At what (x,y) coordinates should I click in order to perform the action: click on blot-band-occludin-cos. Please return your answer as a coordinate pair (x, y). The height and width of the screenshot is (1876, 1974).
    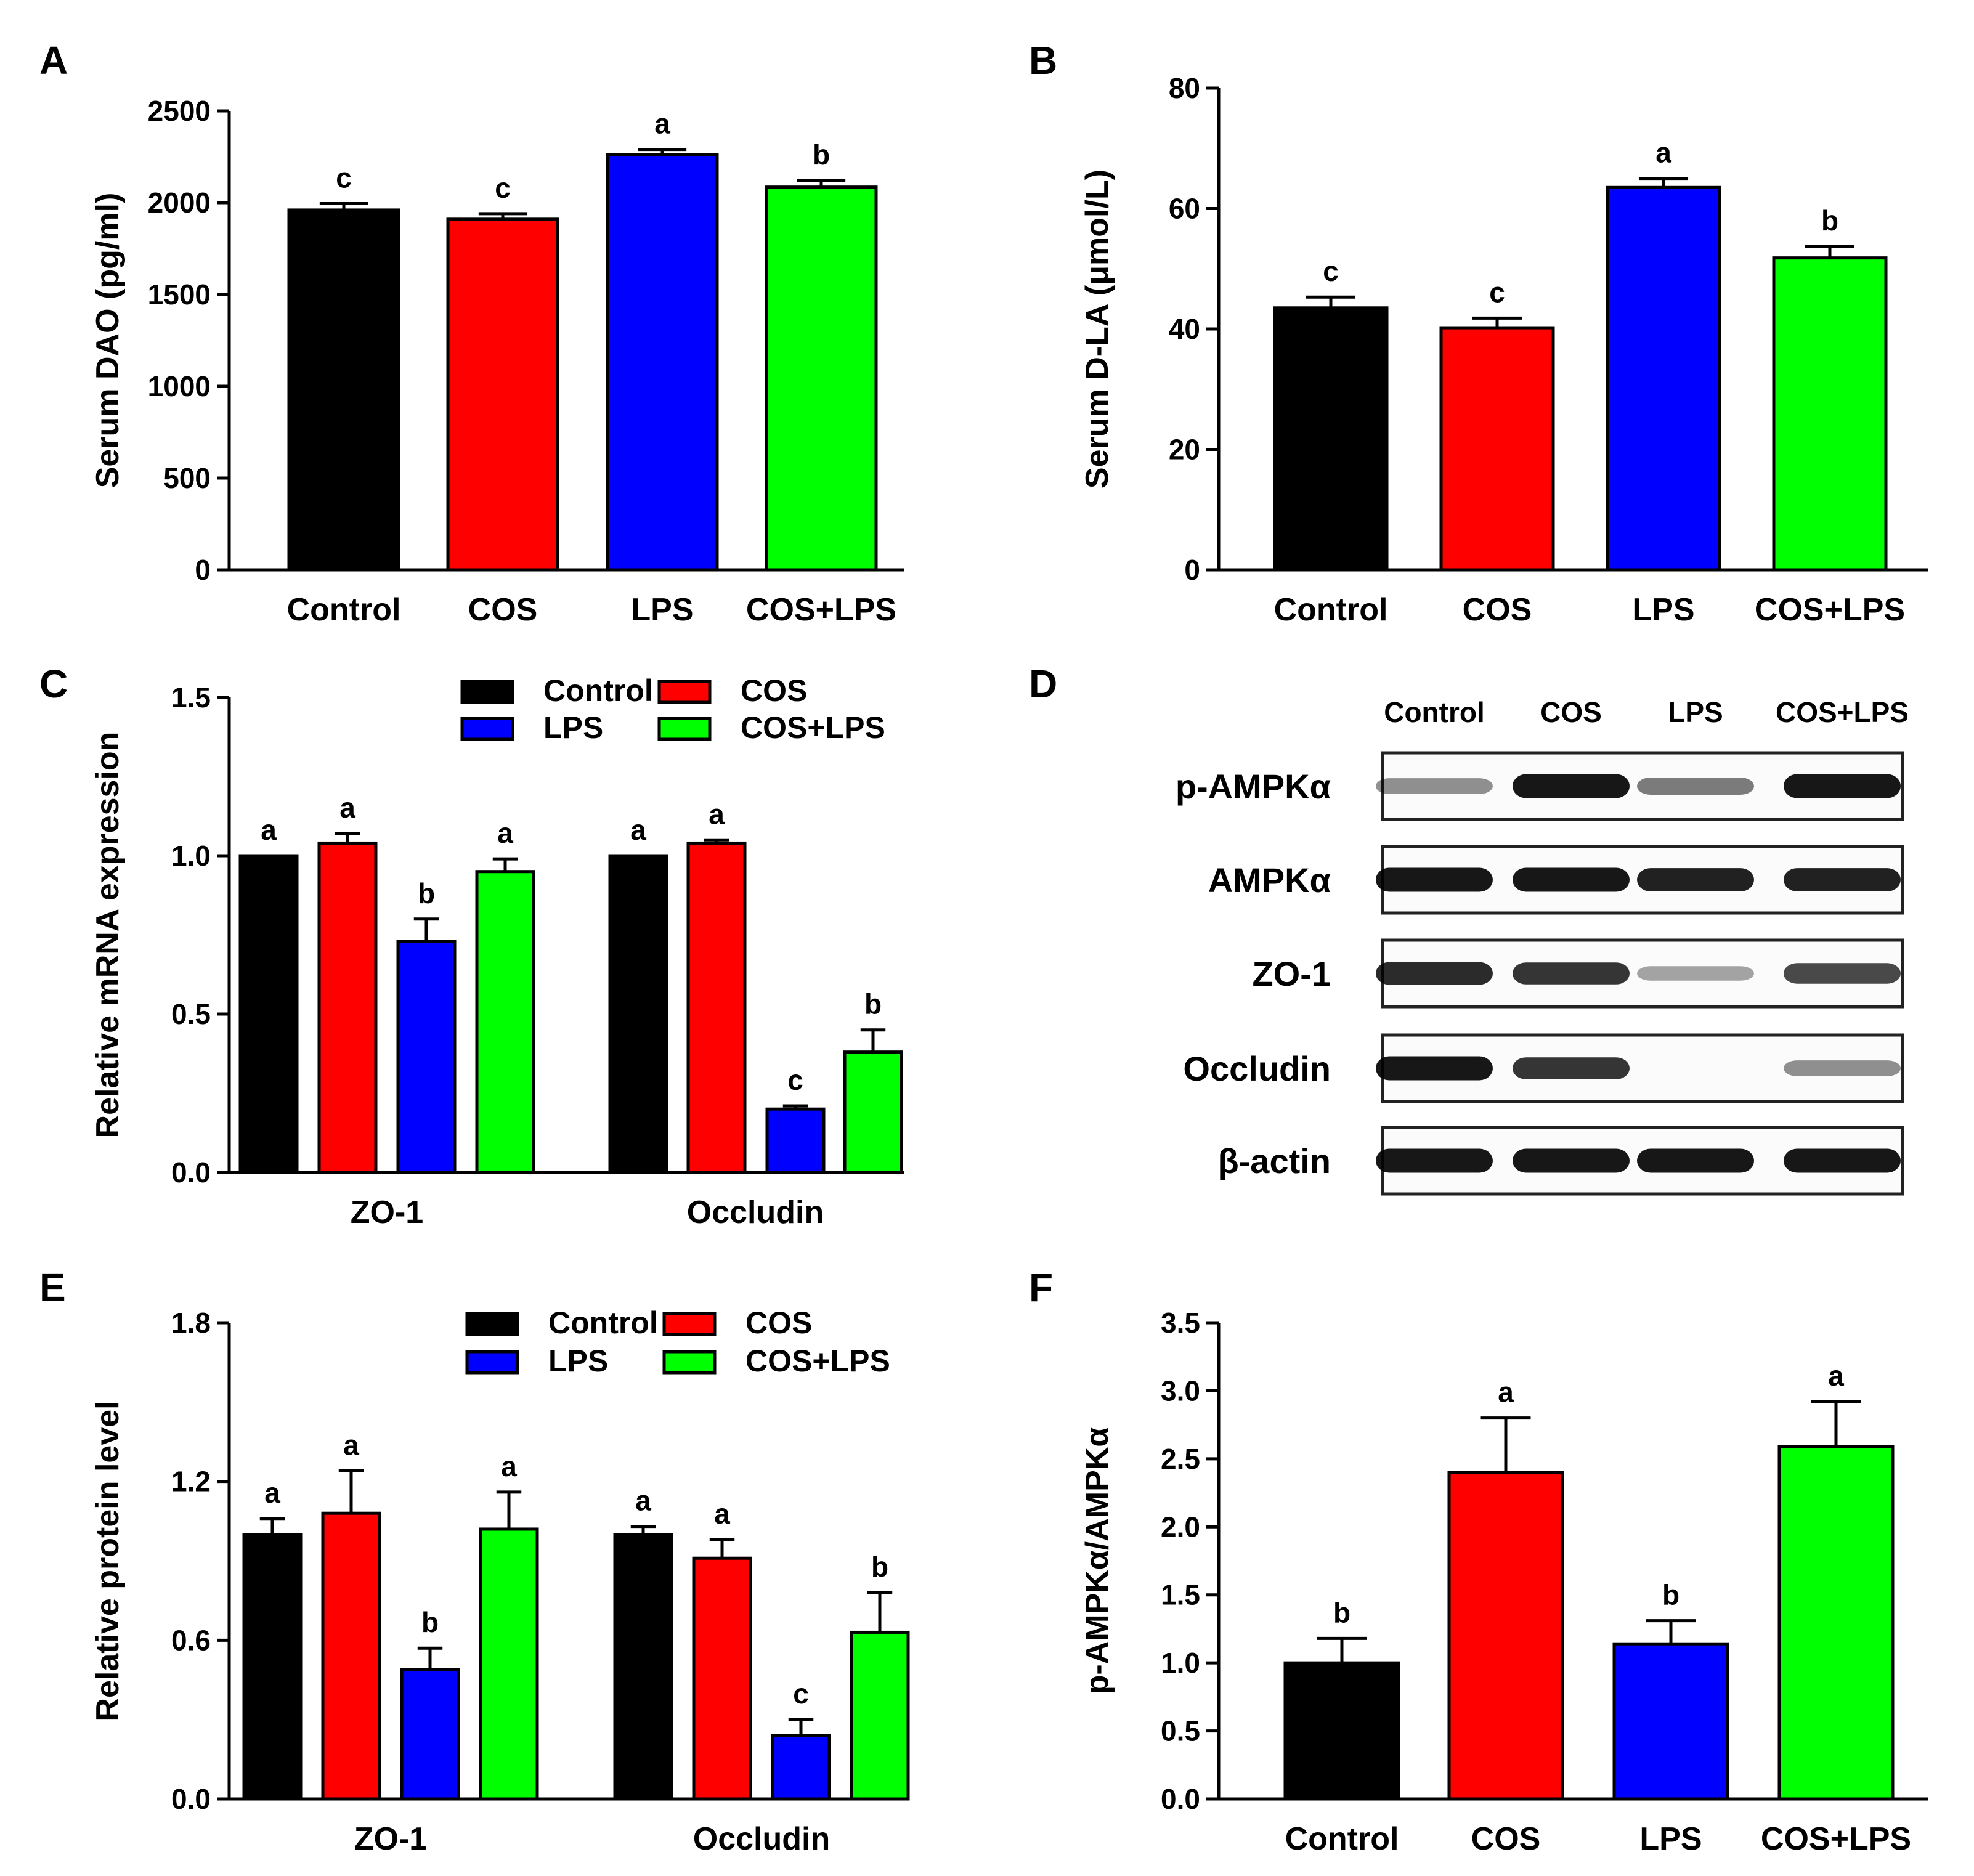
    Looking at the image, I should click on (1571, 1068).